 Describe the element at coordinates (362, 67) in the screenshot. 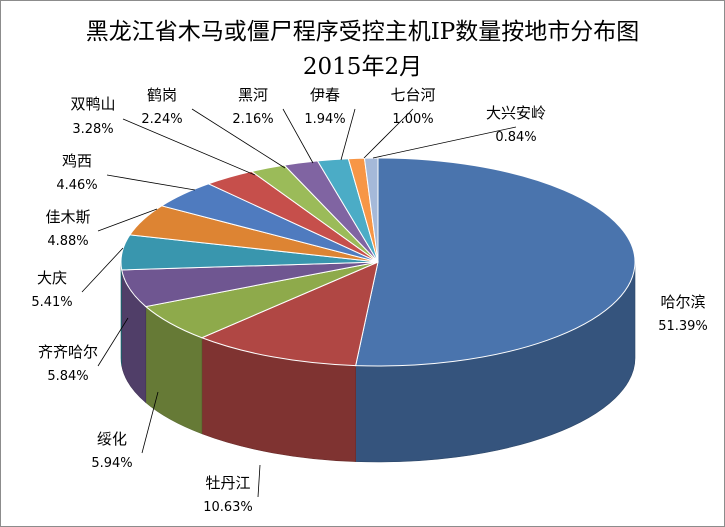

I see `chart-subtitle: 2015年2月` at that location.